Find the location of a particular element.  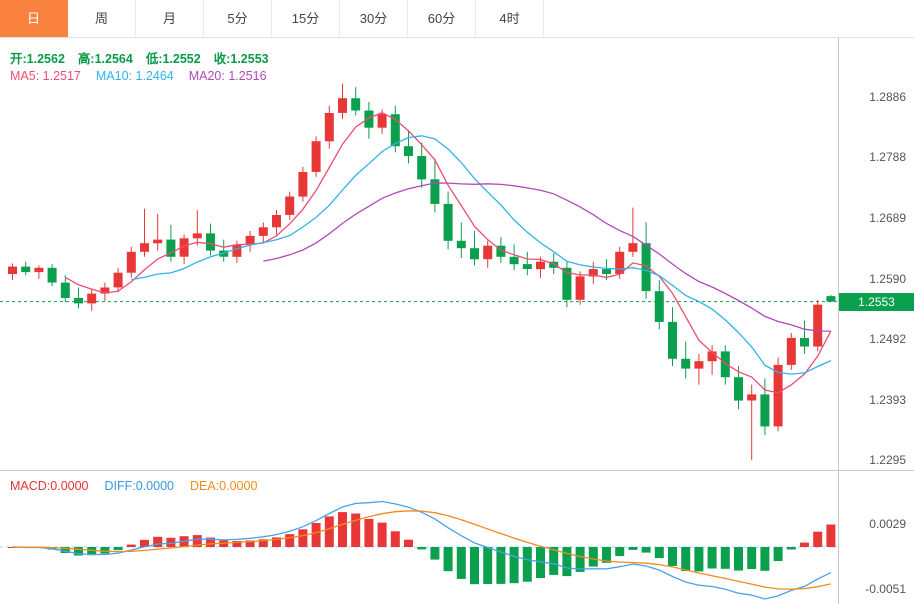

ohlc-low: 低:1.2552 is located at coordinates (173, 59).